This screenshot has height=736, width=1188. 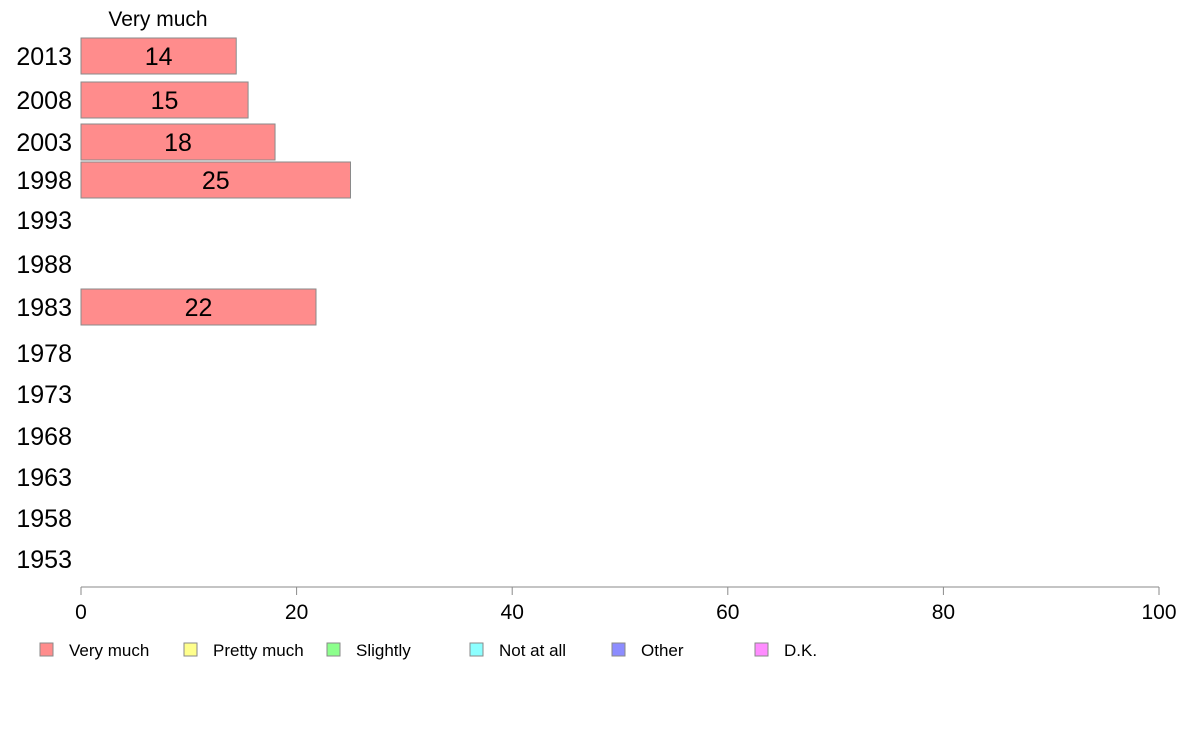 I want to click on category-label-1958: 1958, so click(x=44, y=519).